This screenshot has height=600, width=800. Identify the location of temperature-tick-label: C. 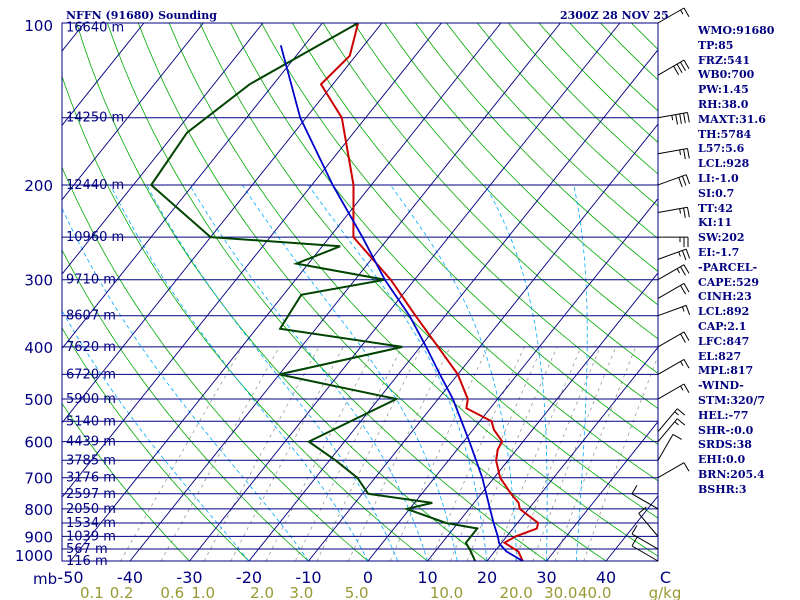
(665, 577).